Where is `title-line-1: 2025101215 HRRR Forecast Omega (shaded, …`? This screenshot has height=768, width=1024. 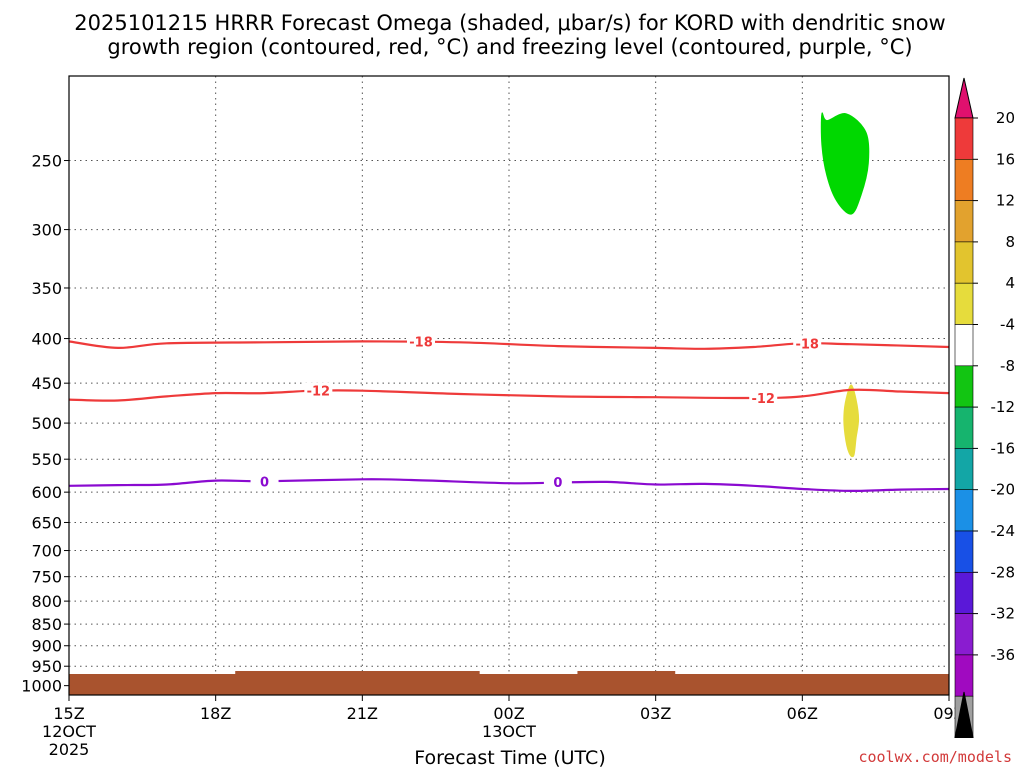 title-line-1: 2025101215 HRRR Forecast Omega (shaded, … is located at coordinates (509, 23).